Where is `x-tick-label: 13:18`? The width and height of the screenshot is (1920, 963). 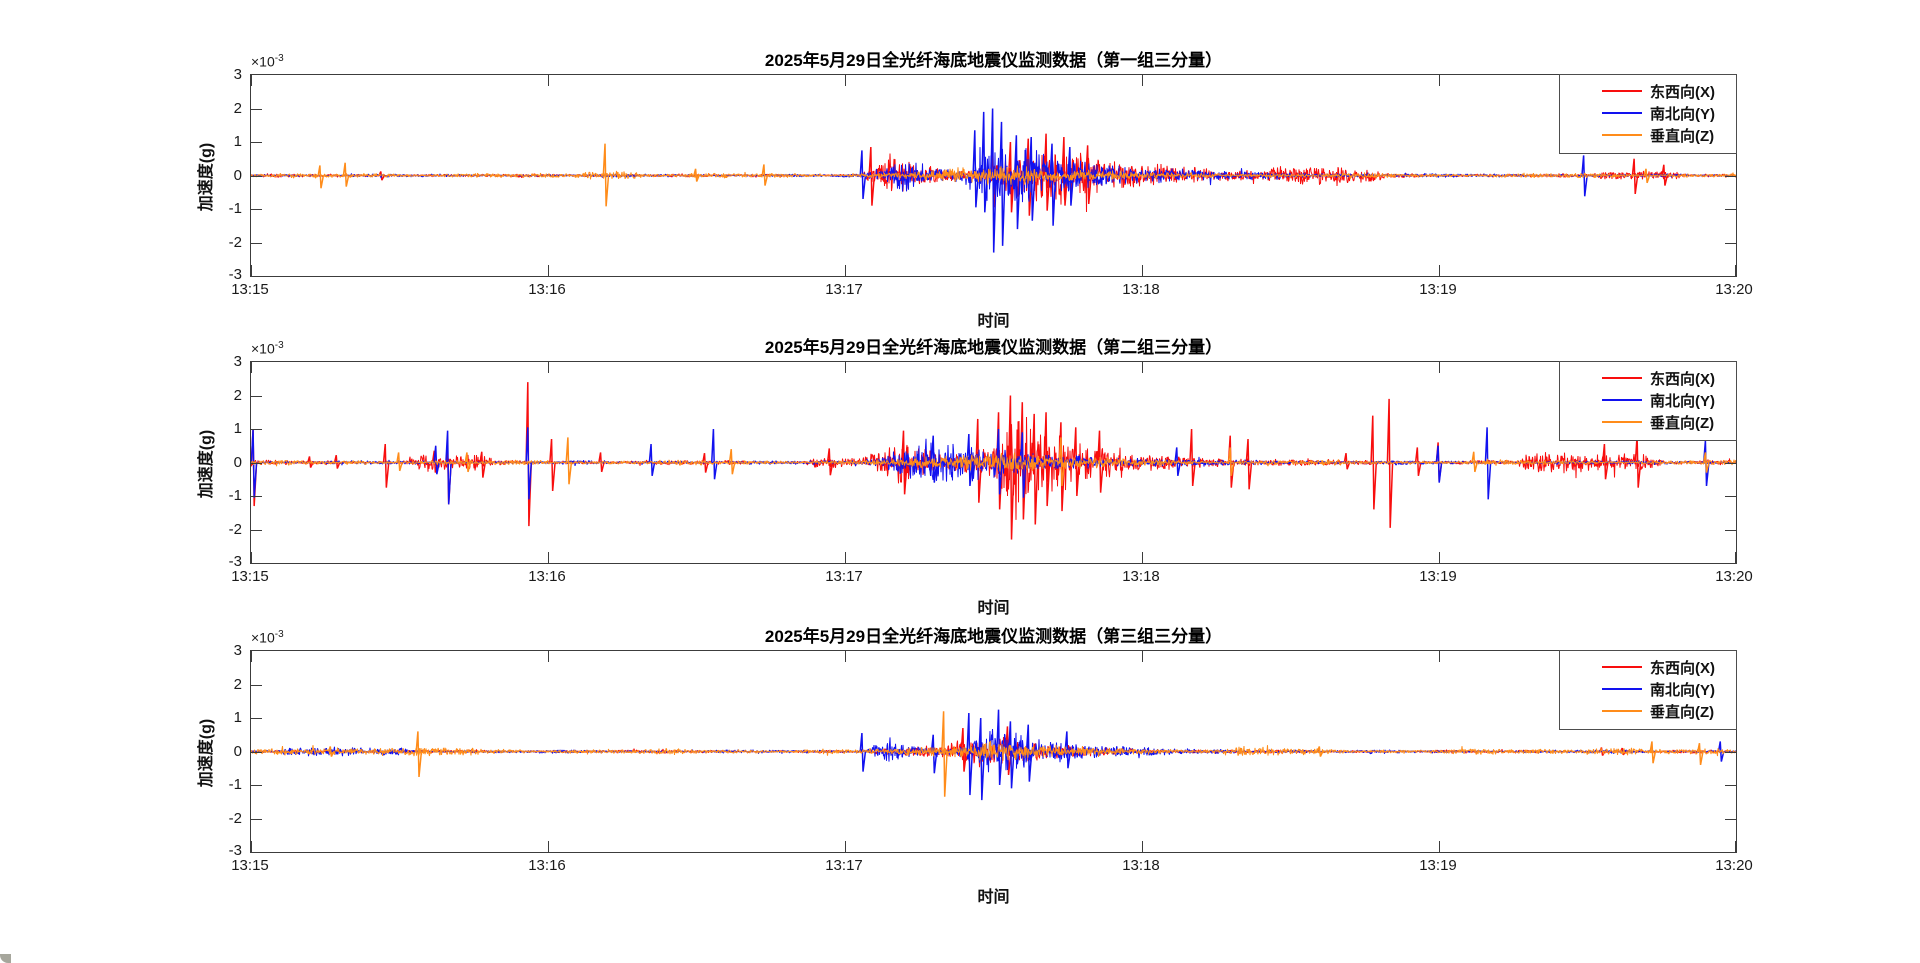 x-tick-label: 13:18 is located at coordinates (1141, 289).